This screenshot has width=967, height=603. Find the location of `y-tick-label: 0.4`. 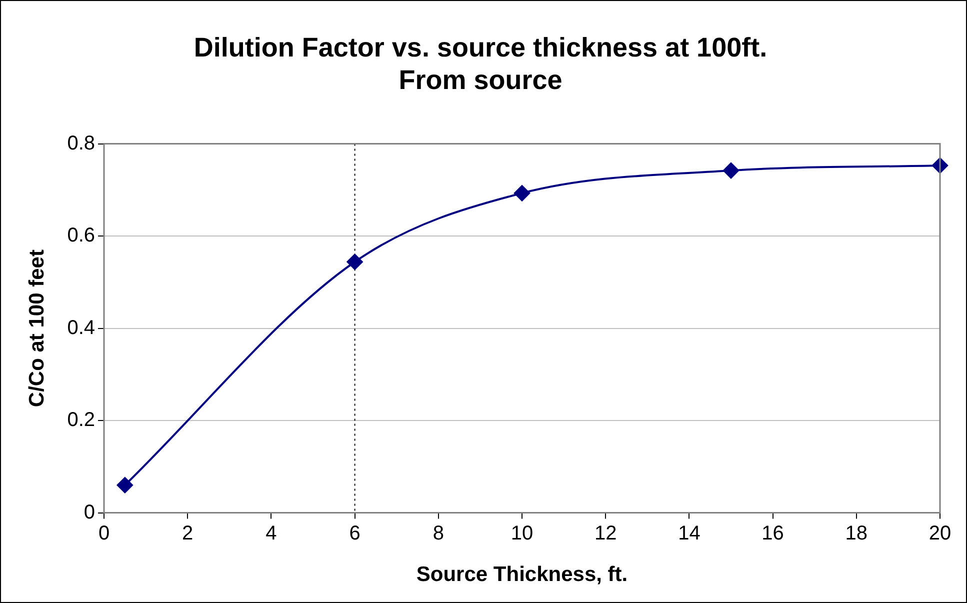

y-tick-label: 0.4 is located at coordinates (81, 327).